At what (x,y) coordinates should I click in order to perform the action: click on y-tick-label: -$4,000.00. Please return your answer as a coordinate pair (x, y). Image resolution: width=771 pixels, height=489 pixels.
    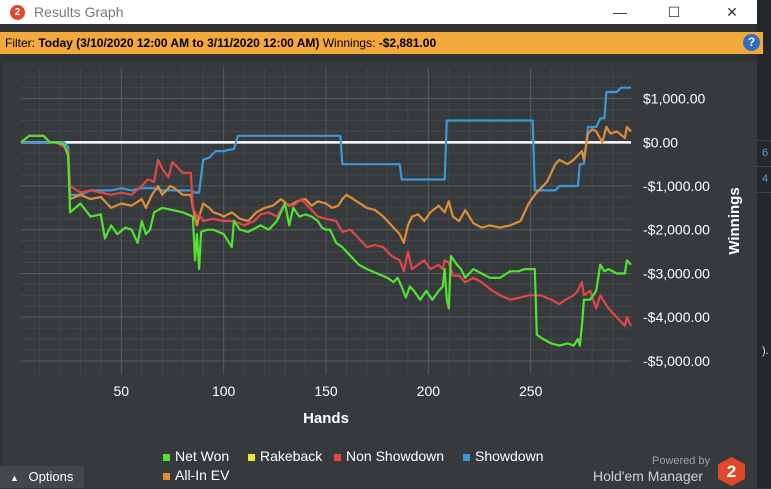
    Looking at the image, I should click on (676, 317).